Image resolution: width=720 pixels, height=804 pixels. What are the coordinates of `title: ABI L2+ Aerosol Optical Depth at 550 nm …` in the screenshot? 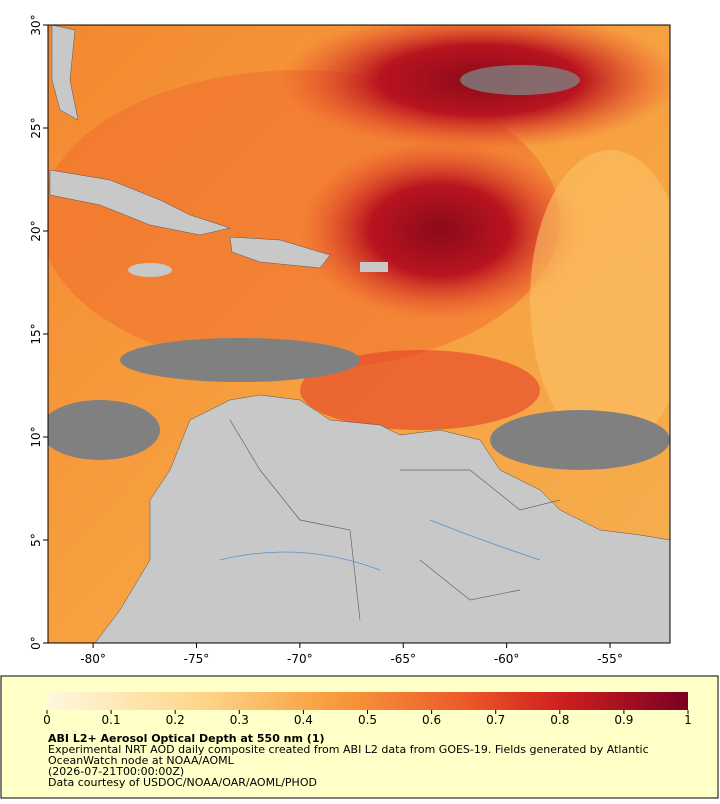 It's located at (186, 738).